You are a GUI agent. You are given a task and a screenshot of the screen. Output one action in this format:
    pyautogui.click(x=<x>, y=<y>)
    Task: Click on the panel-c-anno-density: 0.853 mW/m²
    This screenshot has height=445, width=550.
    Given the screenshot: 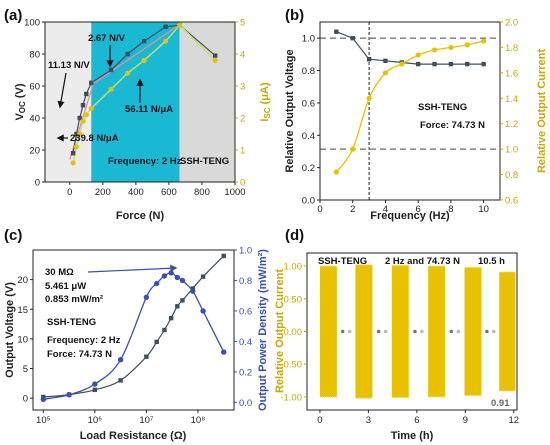 What is the action you would take?
    pyautogui.click(x=74, y=299)
    